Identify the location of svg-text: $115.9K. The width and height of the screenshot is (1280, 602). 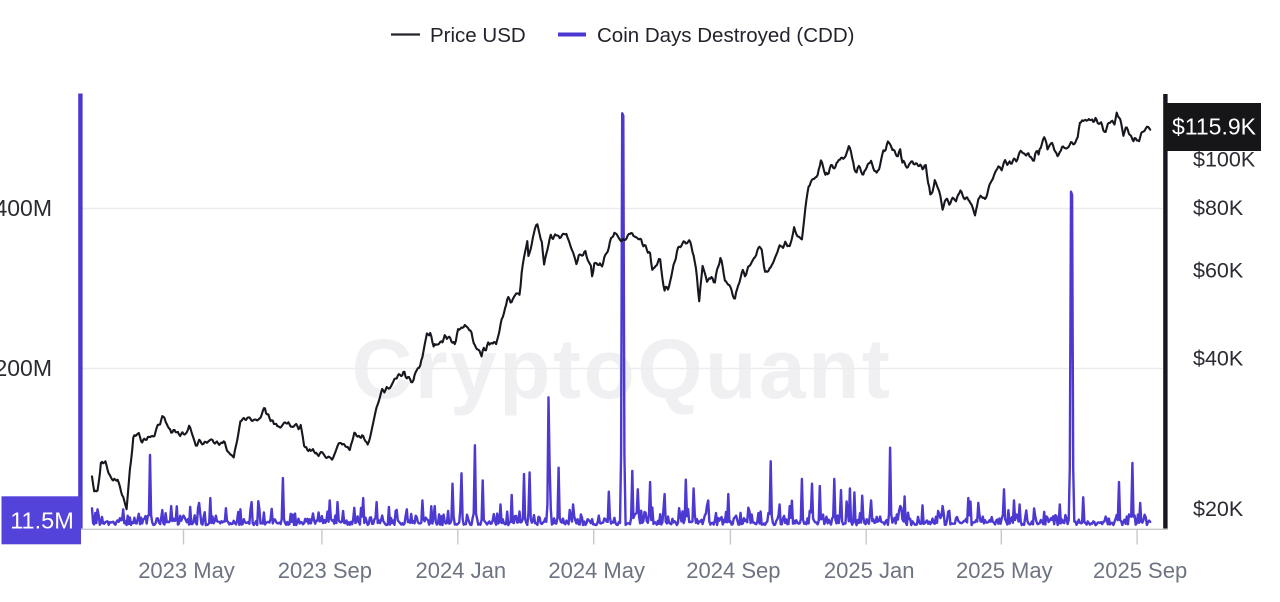
(1214, 127).